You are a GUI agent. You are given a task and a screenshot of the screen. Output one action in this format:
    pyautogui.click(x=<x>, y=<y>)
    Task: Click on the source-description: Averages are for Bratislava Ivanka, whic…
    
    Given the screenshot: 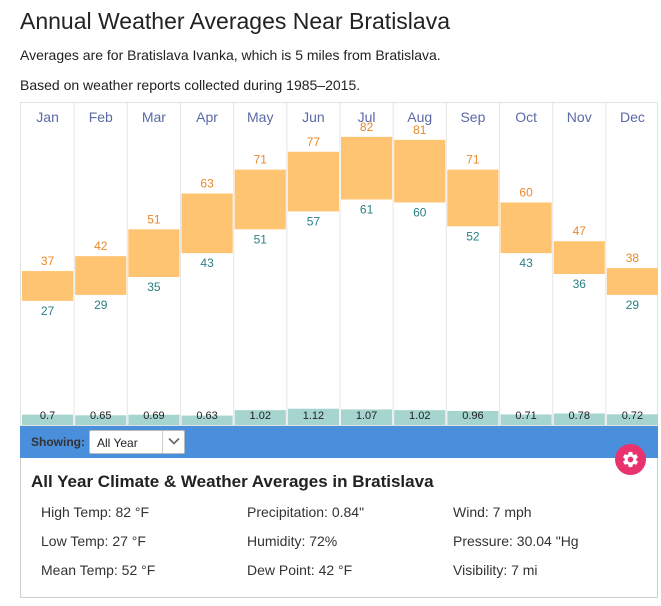 What is the action you would take?
    pyautogui.click(x=230, y=55)
    